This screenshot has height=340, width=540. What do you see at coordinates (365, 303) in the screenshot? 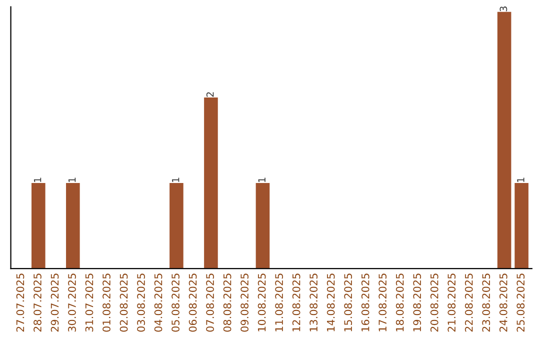
I see `x-tick-label: 16.08.2025` at bounding box center [365, 303].